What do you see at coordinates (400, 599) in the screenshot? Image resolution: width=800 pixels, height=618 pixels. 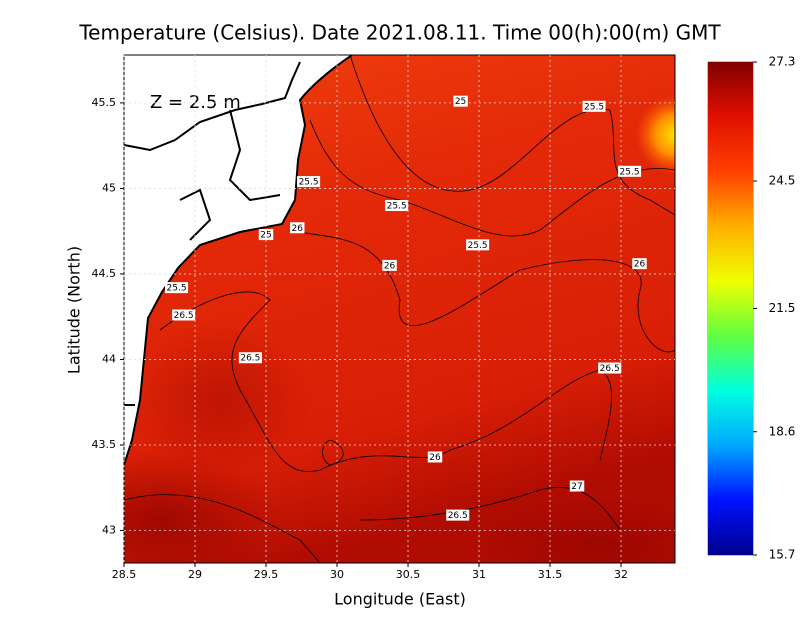 I see `x-axis-label: Longitude (East)` at bounding box center [400, 599].